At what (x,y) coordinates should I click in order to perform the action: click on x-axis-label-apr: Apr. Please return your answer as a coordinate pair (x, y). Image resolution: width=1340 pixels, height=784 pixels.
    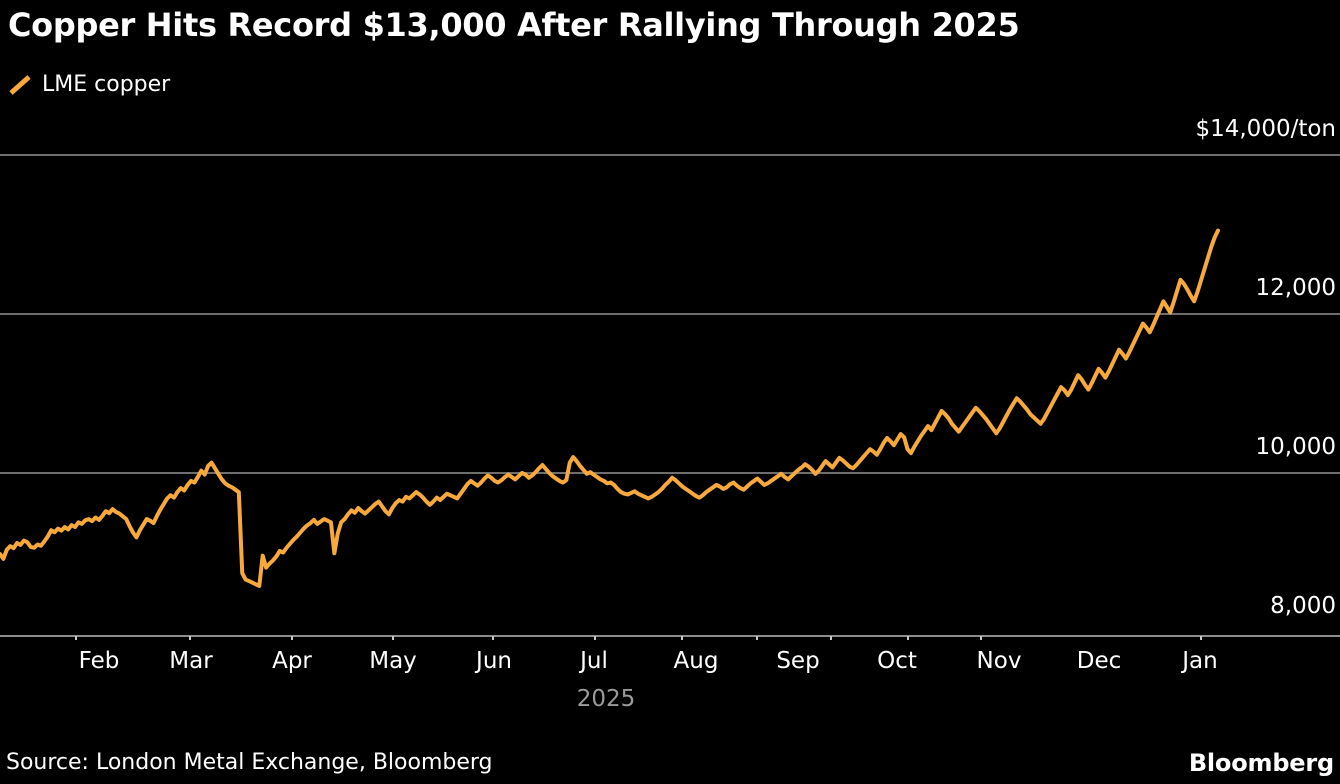
    Looking at the image, I should click on (292, 661).